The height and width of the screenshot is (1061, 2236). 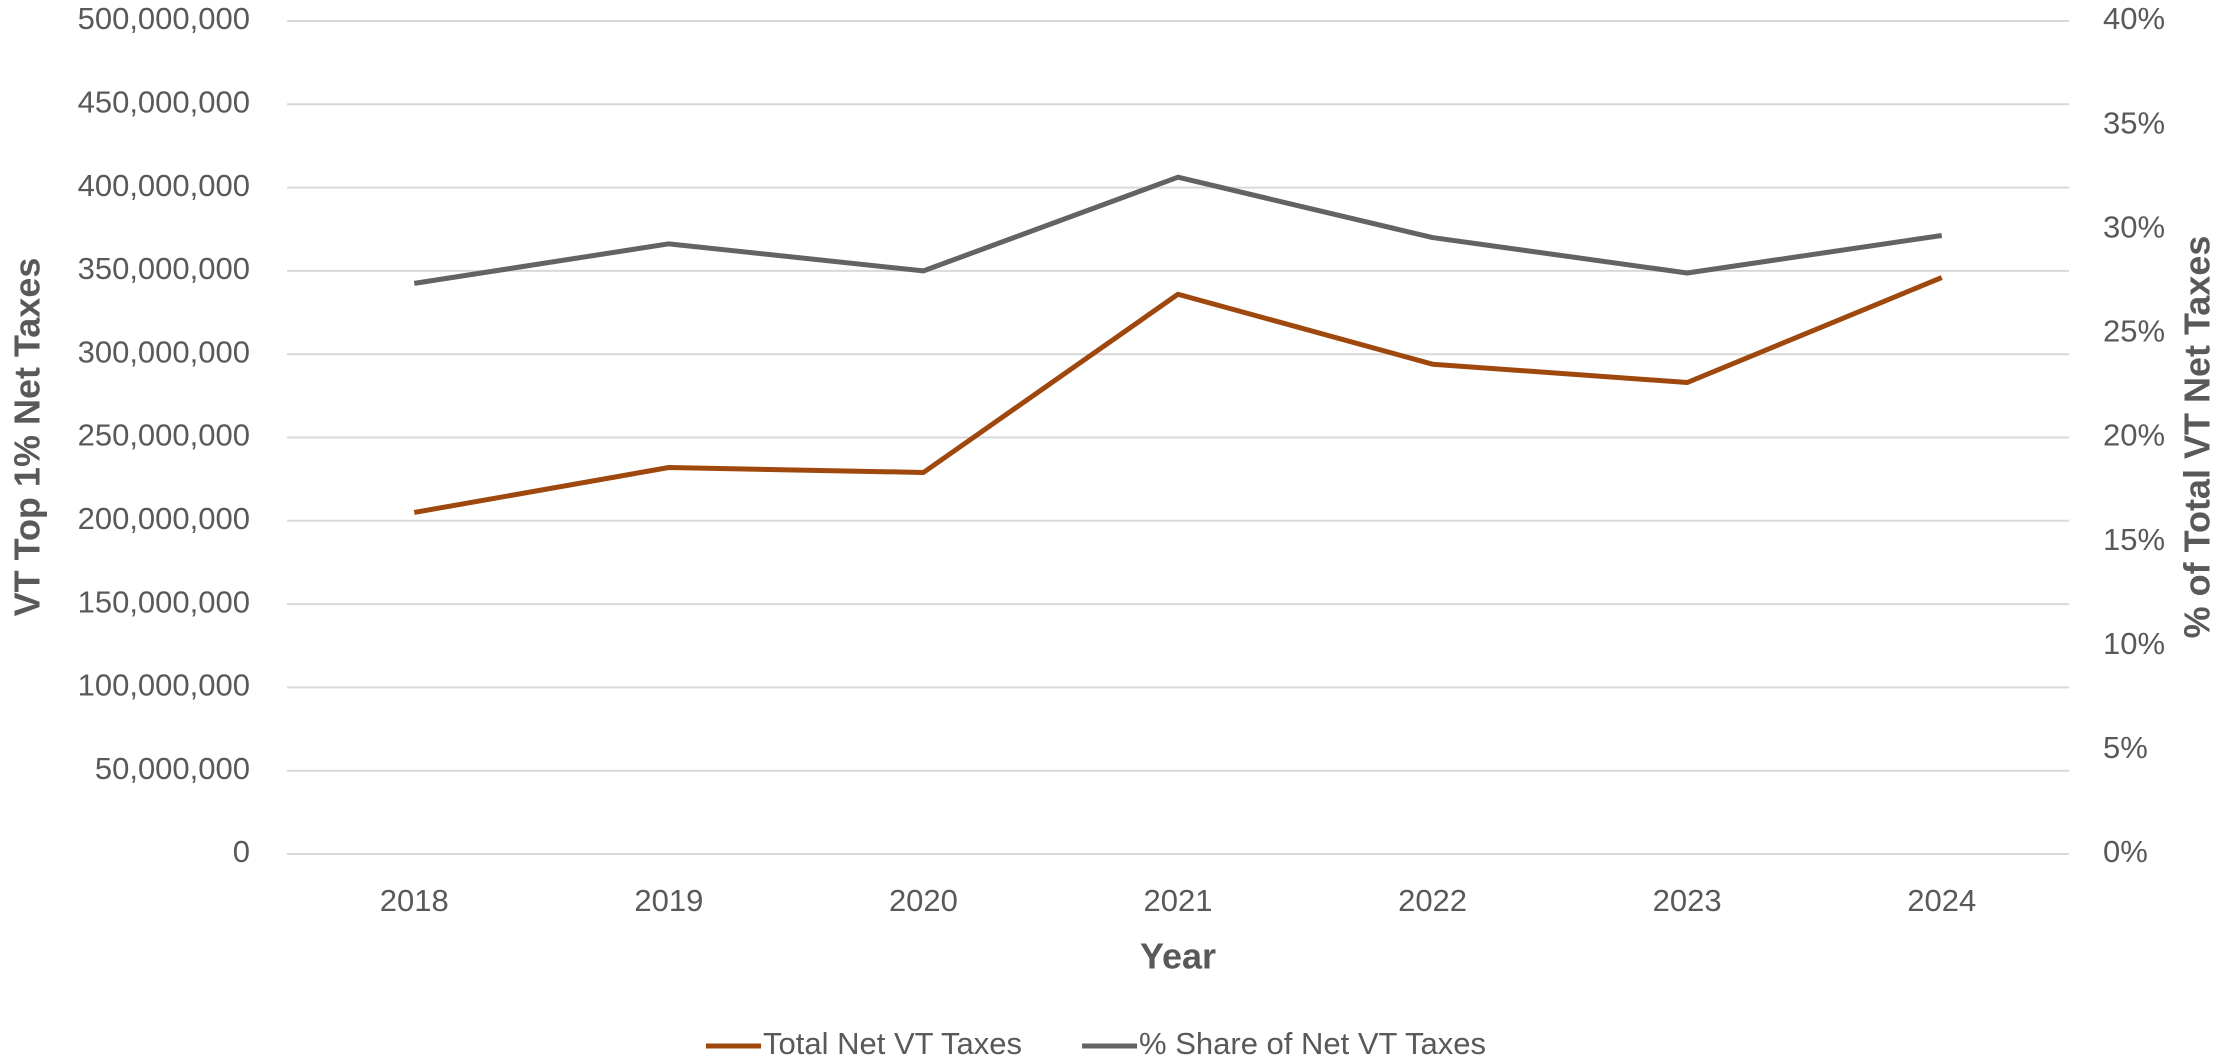 I want to click on y2-tick-label: 35%, so click(x=2134, y=122).